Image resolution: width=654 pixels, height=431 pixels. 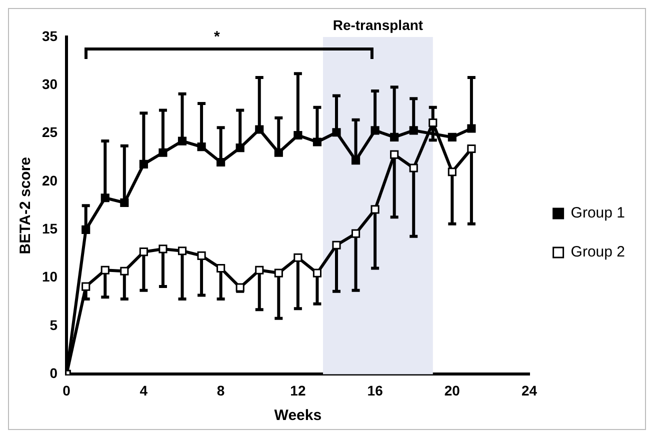 I want to click on legend-label: Group 2, so click(x=598, y=252).